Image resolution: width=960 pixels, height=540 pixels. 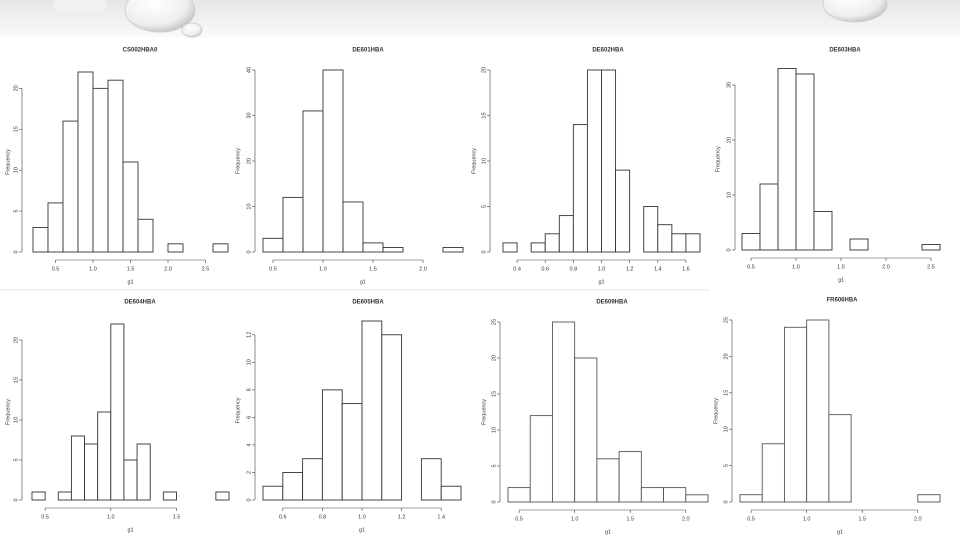 What do you see at coordinates (368, 51) in the screenshot?
I see `chart-title: DE601HBA` at bounding box center [368, 51].